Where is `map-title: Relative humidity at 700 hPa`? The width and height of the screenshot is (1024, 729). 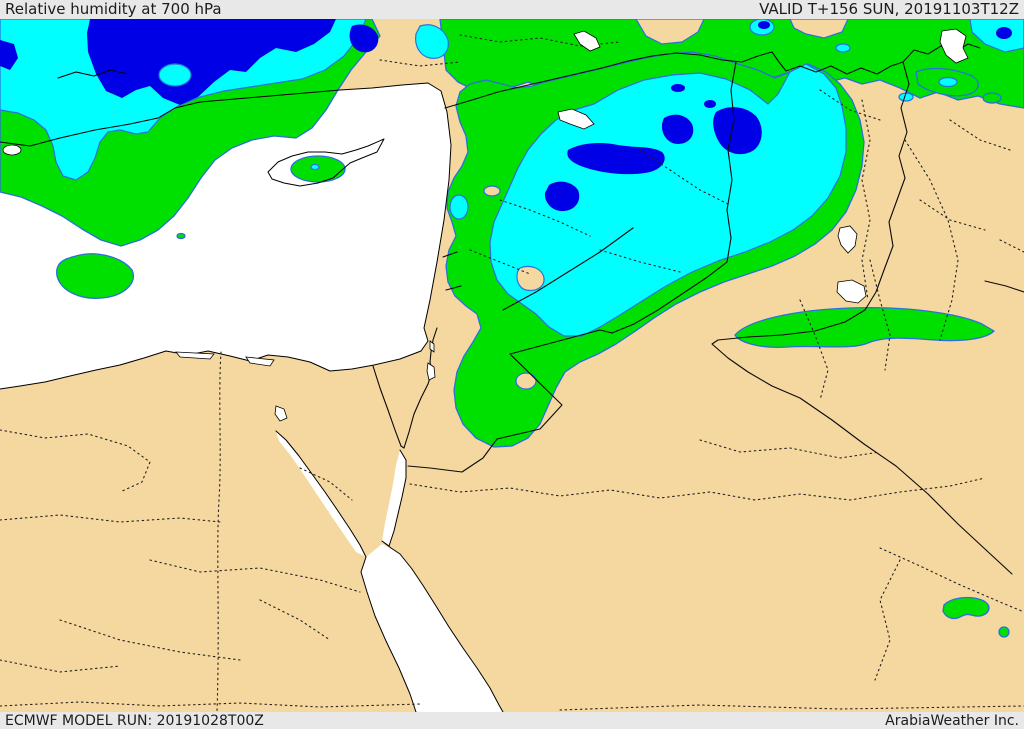
map-title: Relative humidity at 700 hPa is located at coordinates (113, 9).